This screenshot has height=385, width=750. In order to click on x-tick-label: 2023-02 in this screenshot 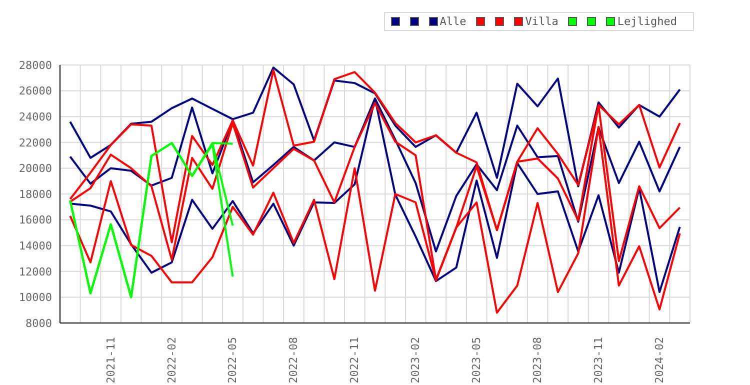, I will do `click(415, 360)`.